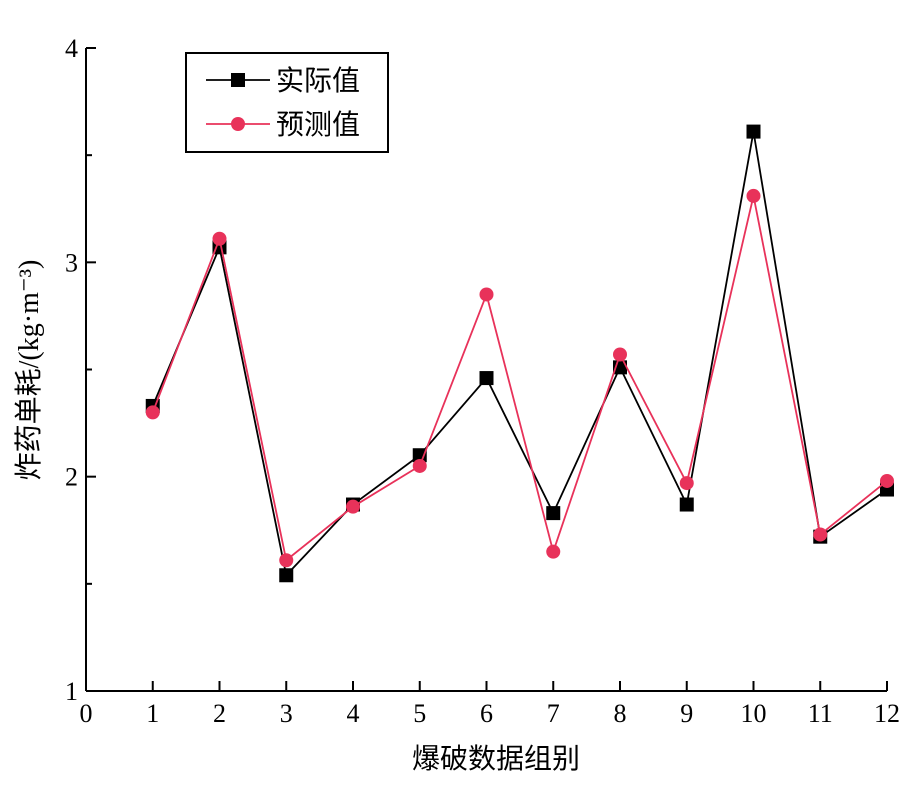  What do you see at coordinates (496, 759) in the screenshot?
I see `x-axis-title: 爆破数据组别` at bounding box center [496, 759].